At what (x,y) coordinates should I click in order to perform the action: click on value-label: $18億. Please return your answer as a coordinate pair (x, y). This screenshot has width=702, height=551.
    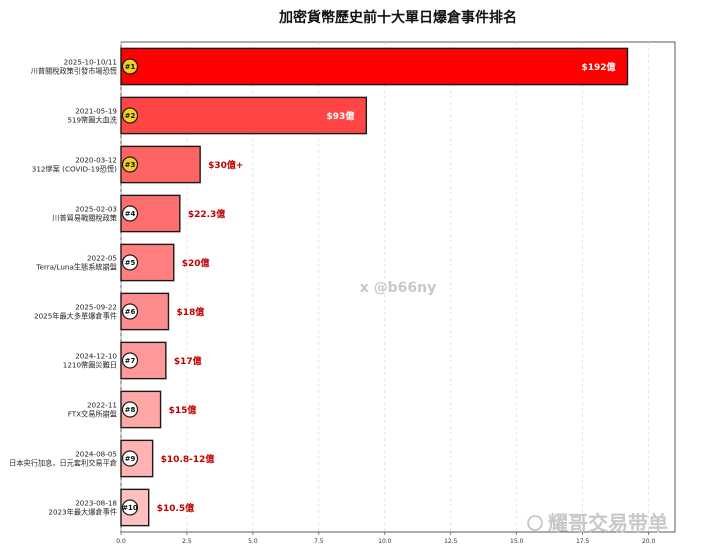
    Looking at the image, I should click on (190, 312).